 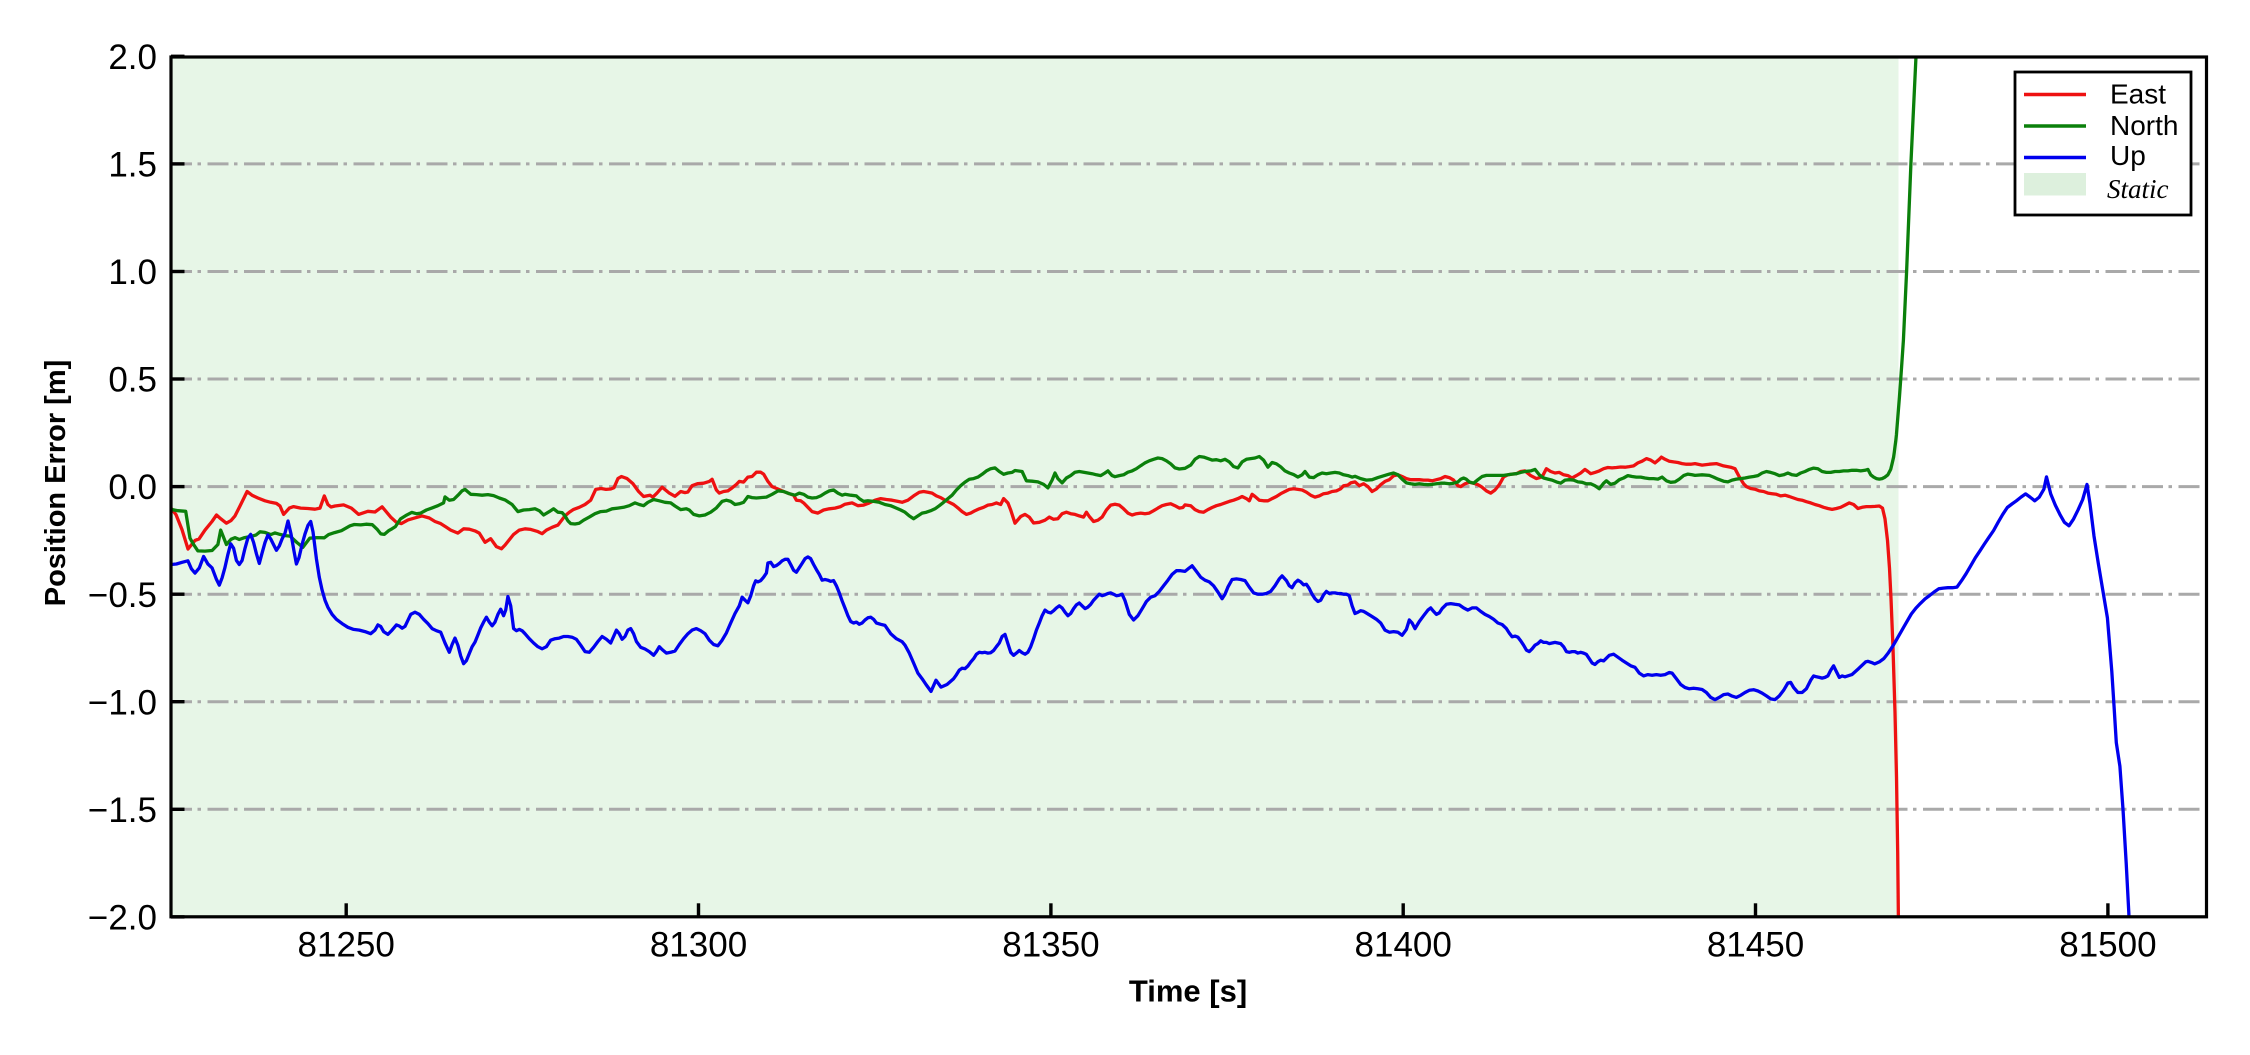 I want to click on svg-text: 81400, so click(x=1403, y=945).